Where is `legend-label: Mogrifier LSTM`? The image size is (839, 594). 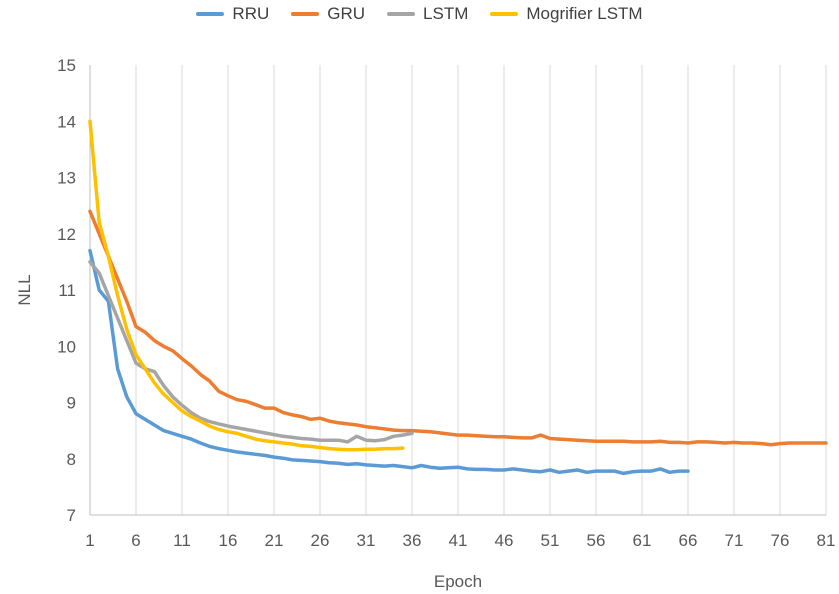 legend-label: Mogrifier LSTM is located at coordinates (584, 13).